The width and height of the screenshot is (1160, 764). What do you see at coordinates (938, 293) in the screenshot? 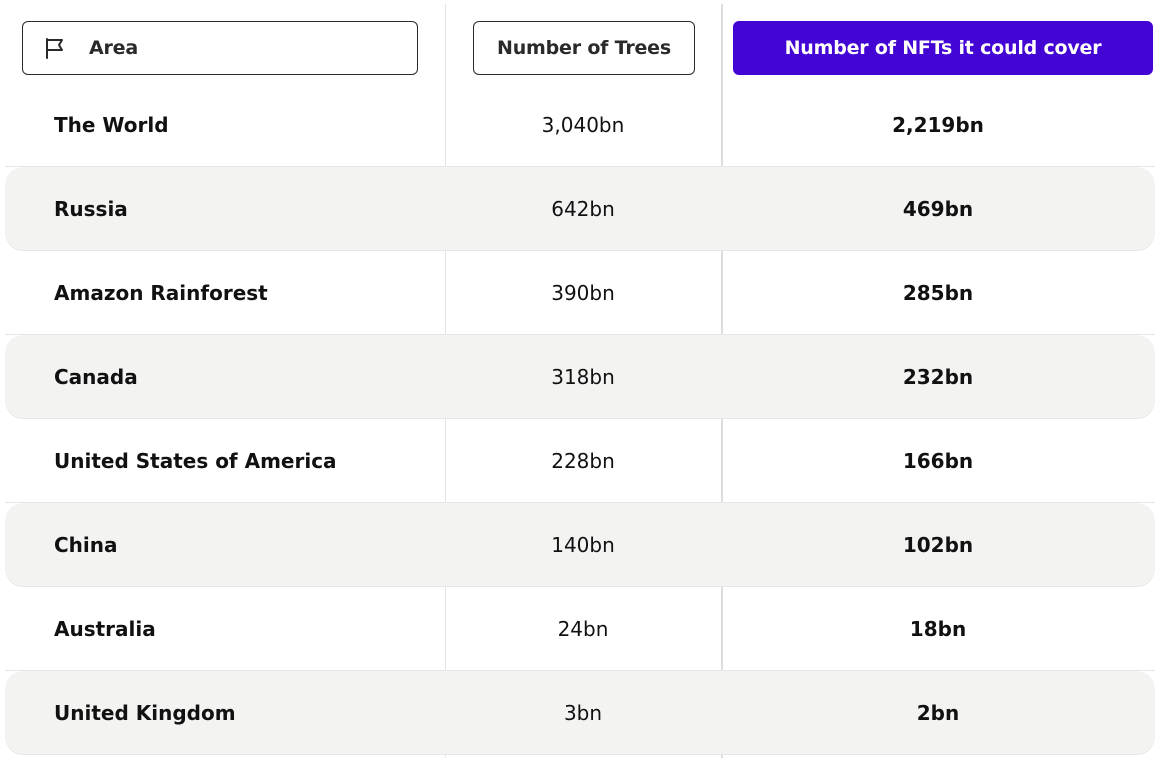
I see `nfts-cell: 285bn` at bounding box center [938, 293].